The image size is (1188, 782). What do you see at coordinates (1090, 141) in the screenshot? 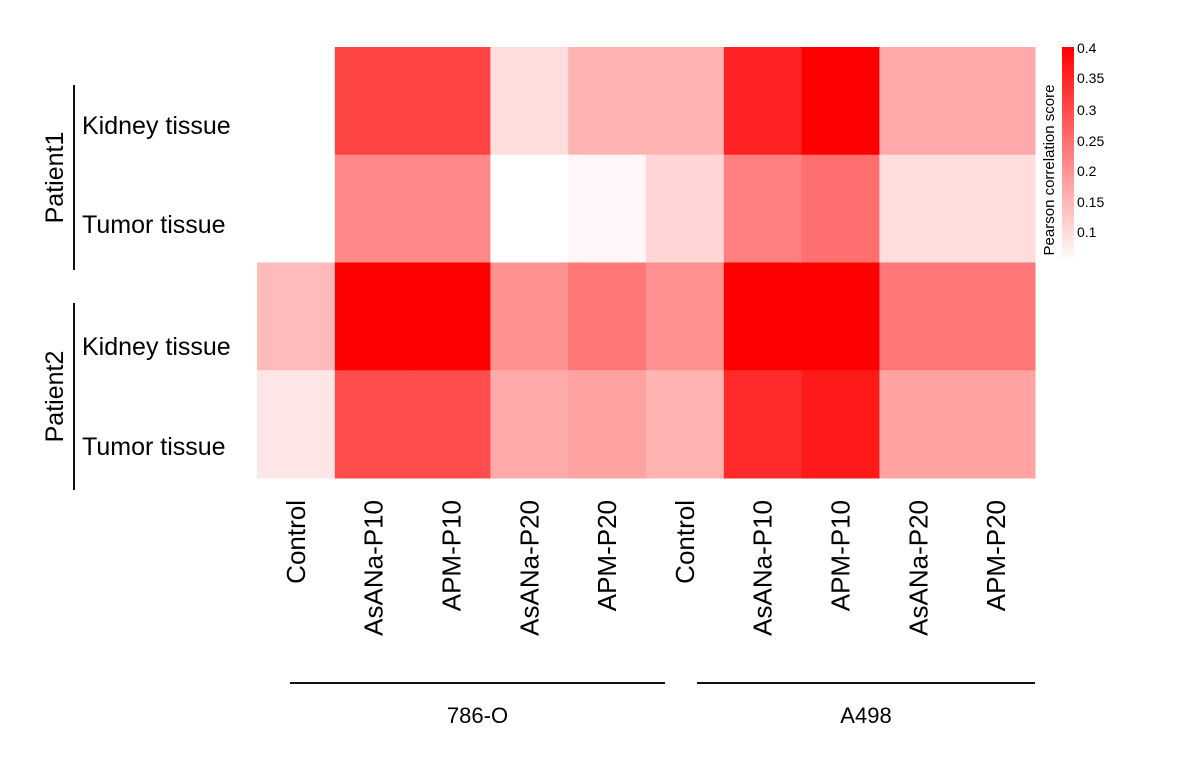
I see `colorbar-tick-label: 0.25` at bounding box center [1090, 141].